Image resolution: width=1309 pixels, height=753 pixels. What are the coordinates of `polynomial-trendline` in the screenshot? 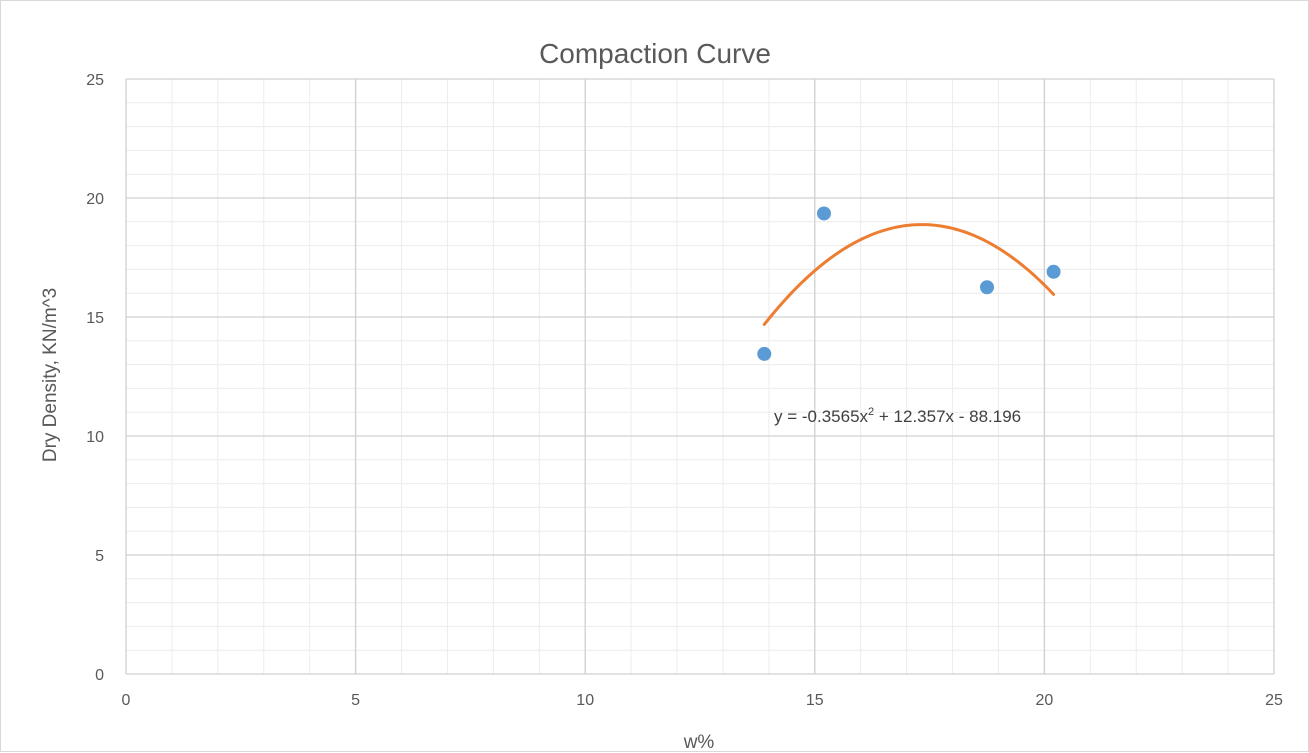 It's located at (909, 274).